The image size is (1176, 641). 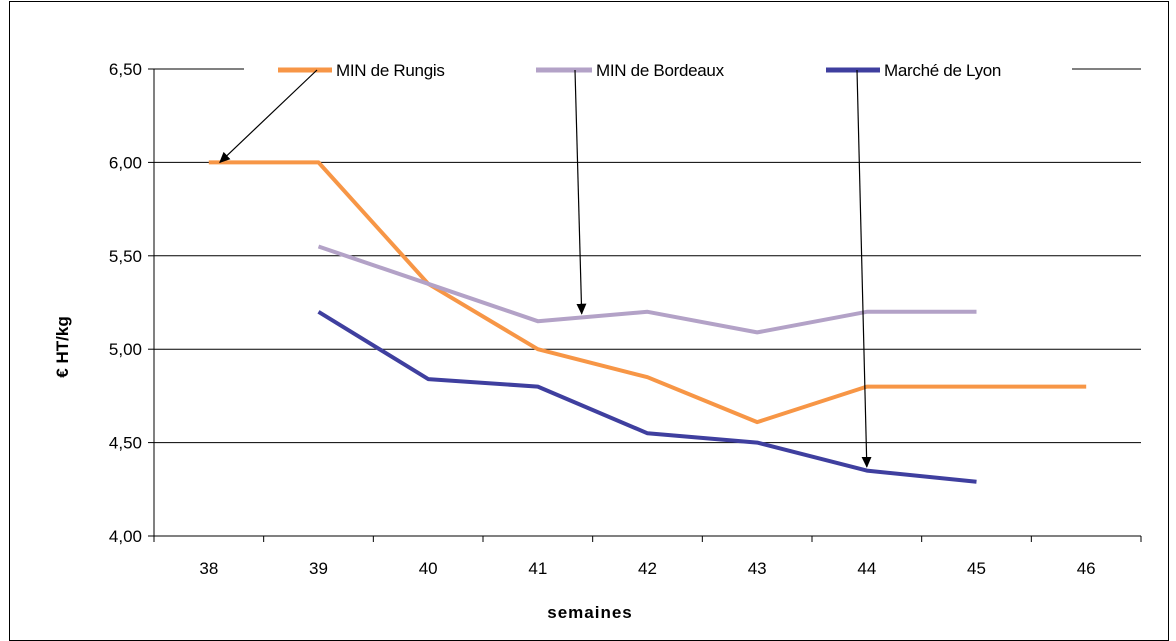 What do you see at coordinates (390, 70) in the screenshot?
I see `legend-label: MIN de Rungis` at bounding box center [390, 70].